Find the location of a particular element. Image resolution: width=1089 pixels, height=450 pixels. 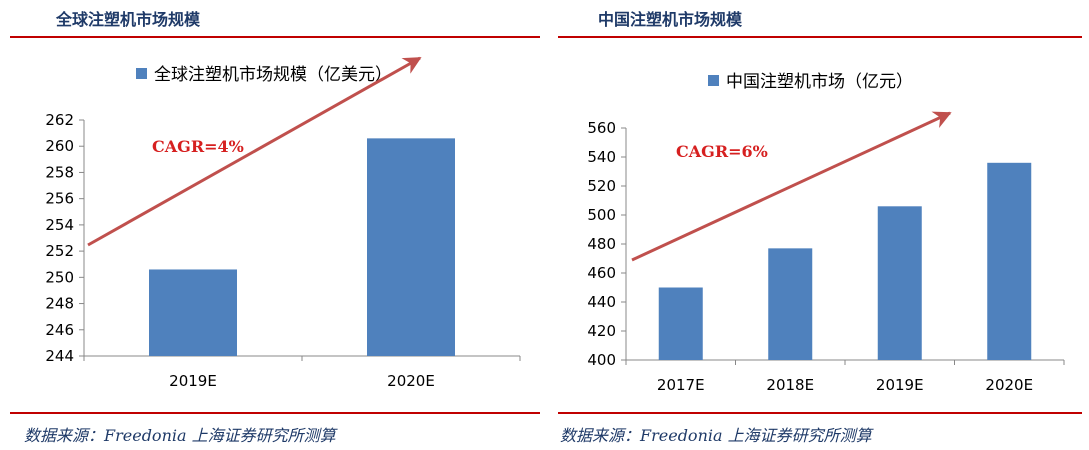

y-tick-label: 540 is located at coordinates (601, 157).